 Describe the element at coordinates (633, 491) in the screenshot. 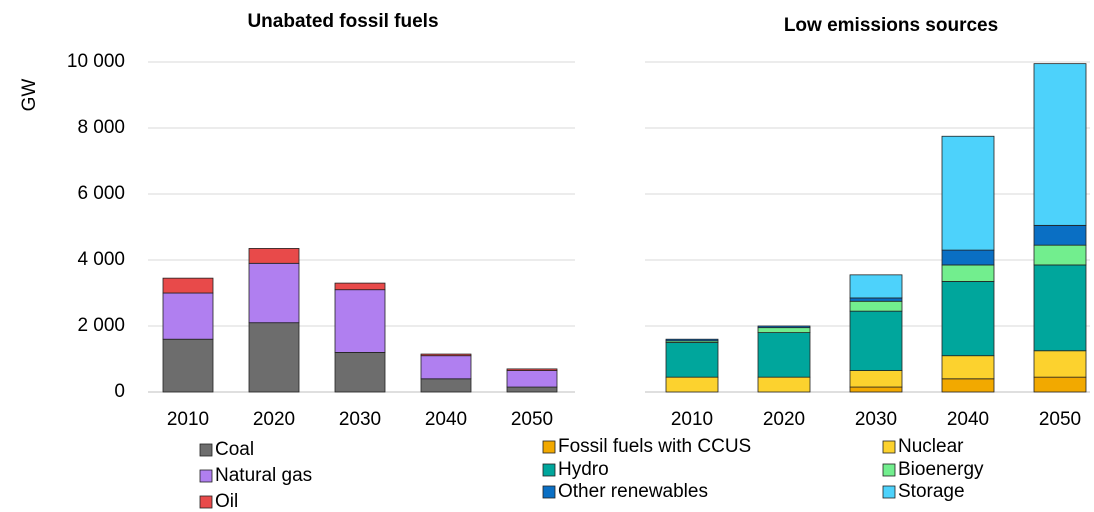

I see `legend-label: Other renewables` at that location.